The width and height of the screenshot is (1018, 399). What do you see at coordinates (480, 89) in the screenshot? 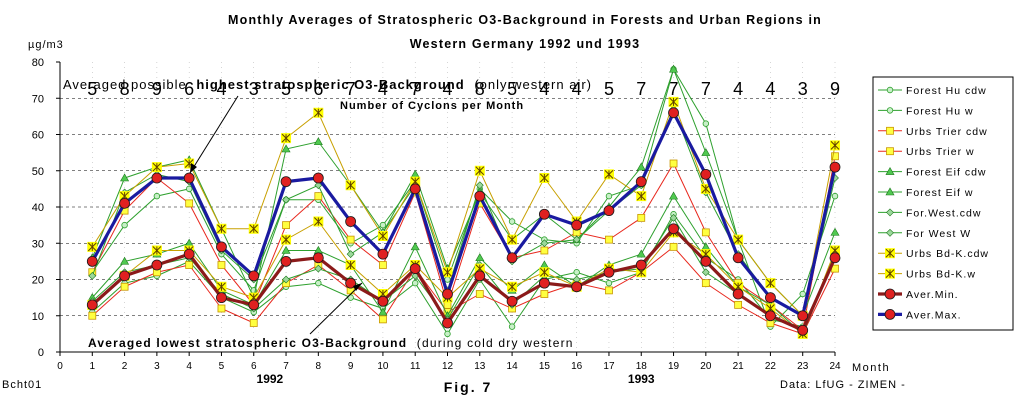
I see `cyclone-count: 8` at bounding box center [480, 89].